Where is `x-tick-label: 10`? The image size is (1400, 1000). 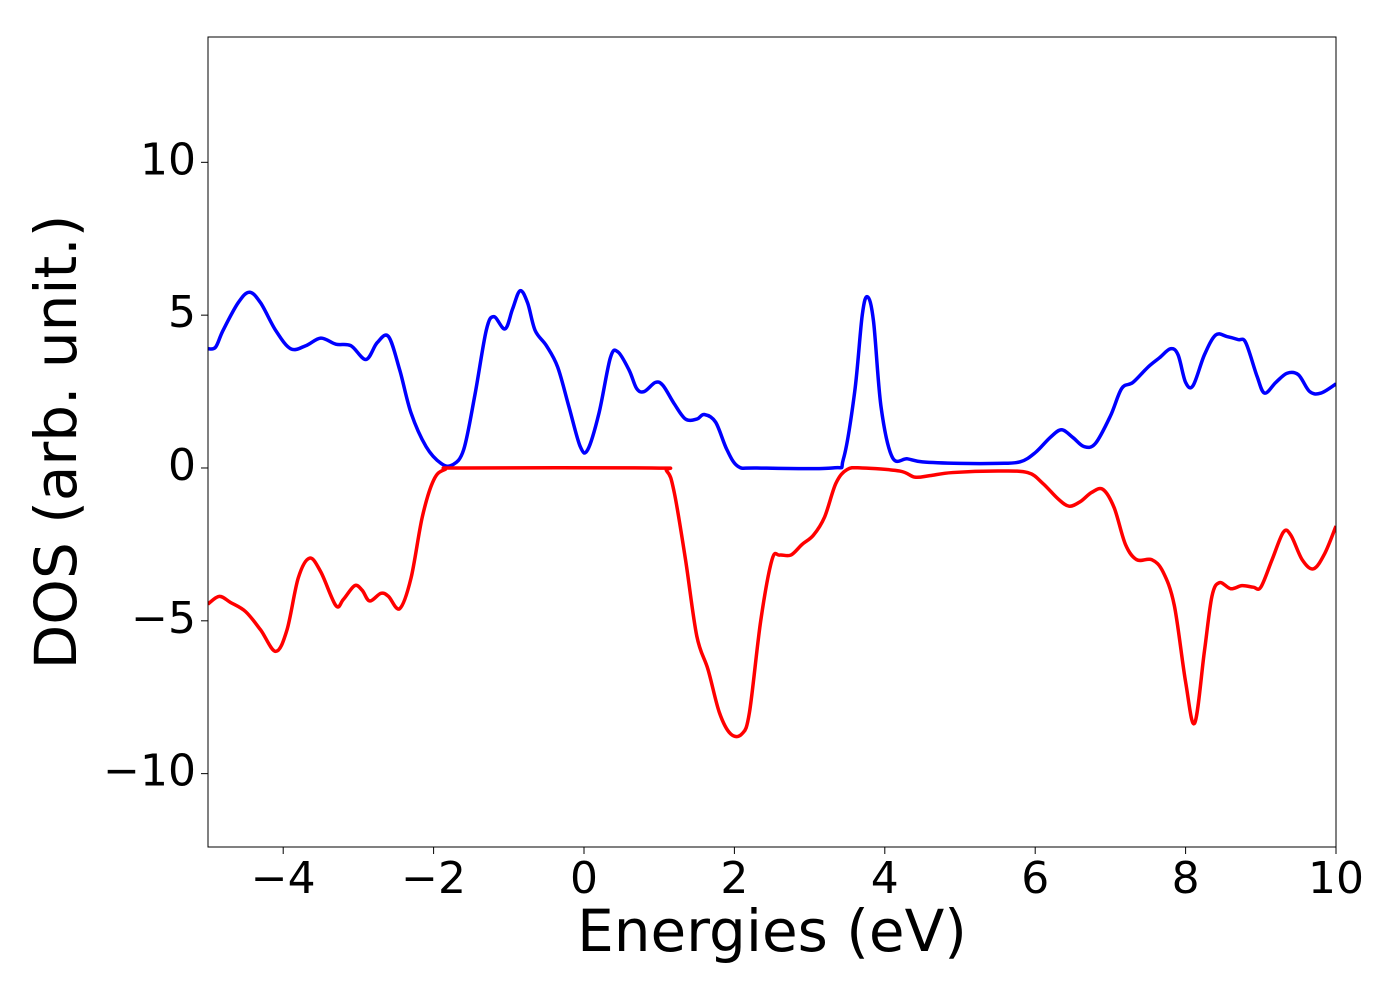
x-tick-label: 10 is located at coordinates (1336, 878).